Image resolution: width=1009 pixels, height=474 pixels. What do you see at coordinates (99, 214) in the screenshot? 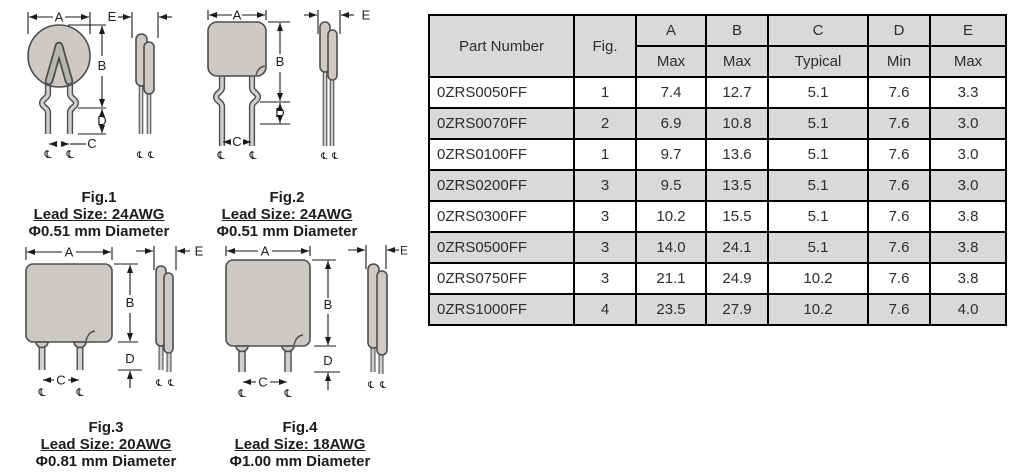
I see `fig1-lead-size: Lead Size: 24AWG` at bounding box center [99, 214].